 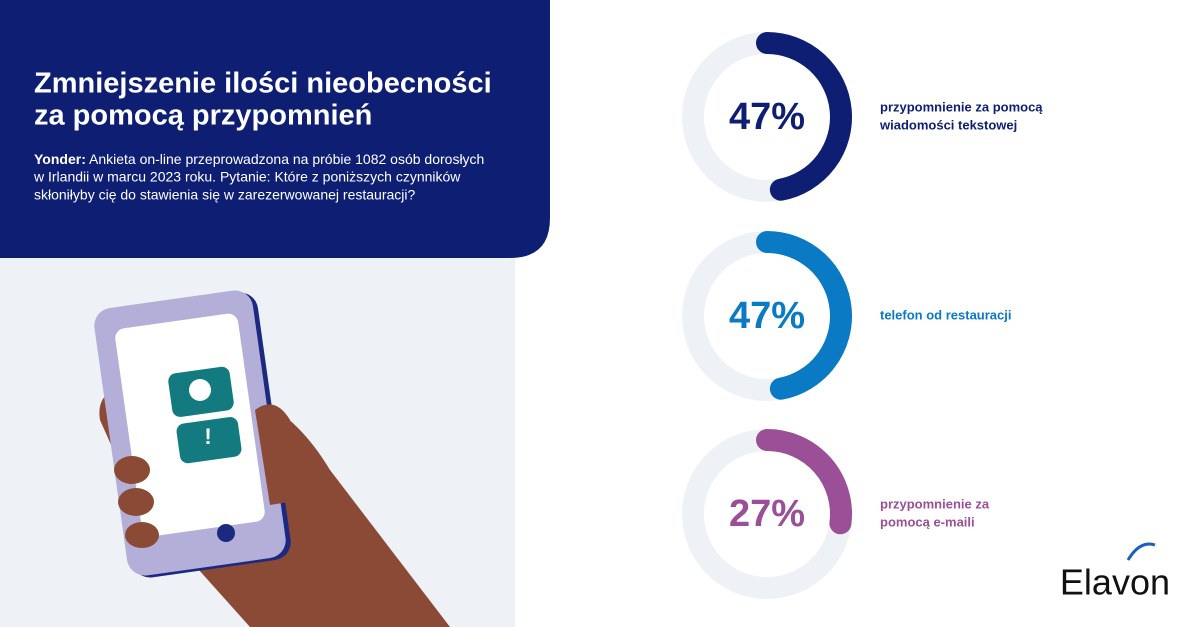 What do you see at coordinates (948, 124) in the screenshot?
I see `stat-label: wiadomości tekstowej` at bounding box center [948, 124].